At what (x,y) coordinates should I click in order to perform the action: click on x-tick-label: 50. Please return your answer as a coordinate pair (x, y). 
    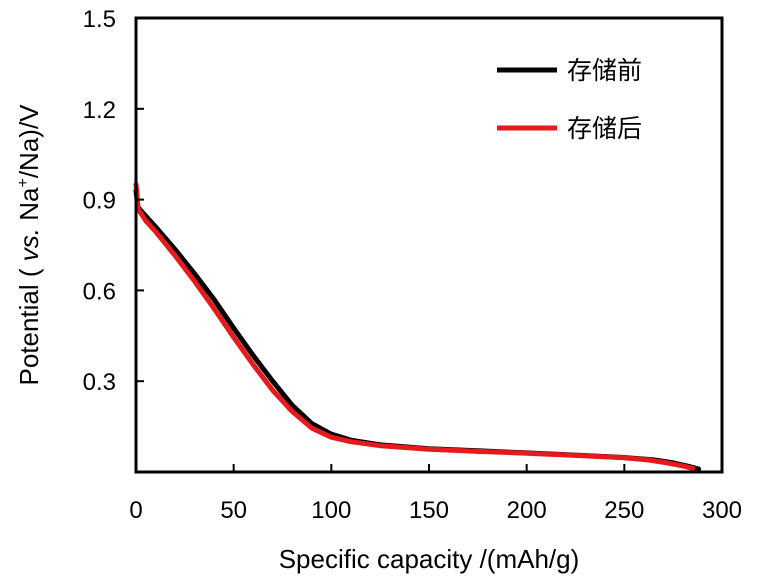
    Looking at the image, I should click on (233, 510).